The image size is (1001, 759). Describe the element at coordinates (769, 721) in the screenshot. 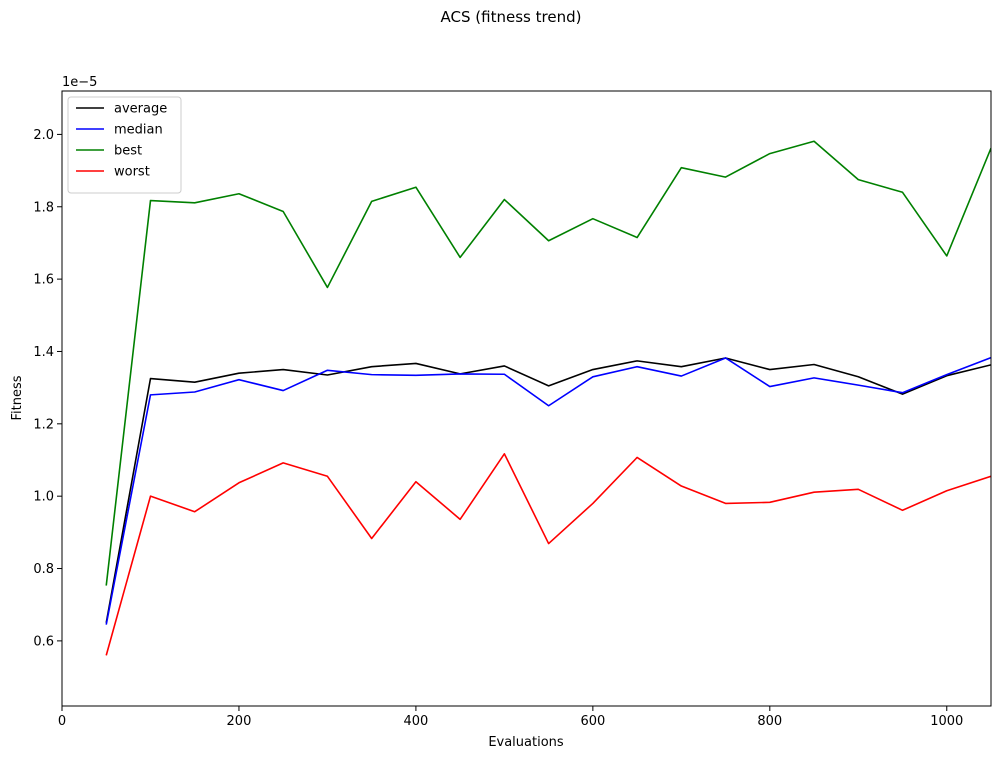

I see `x-tick-label: 800` at that location.